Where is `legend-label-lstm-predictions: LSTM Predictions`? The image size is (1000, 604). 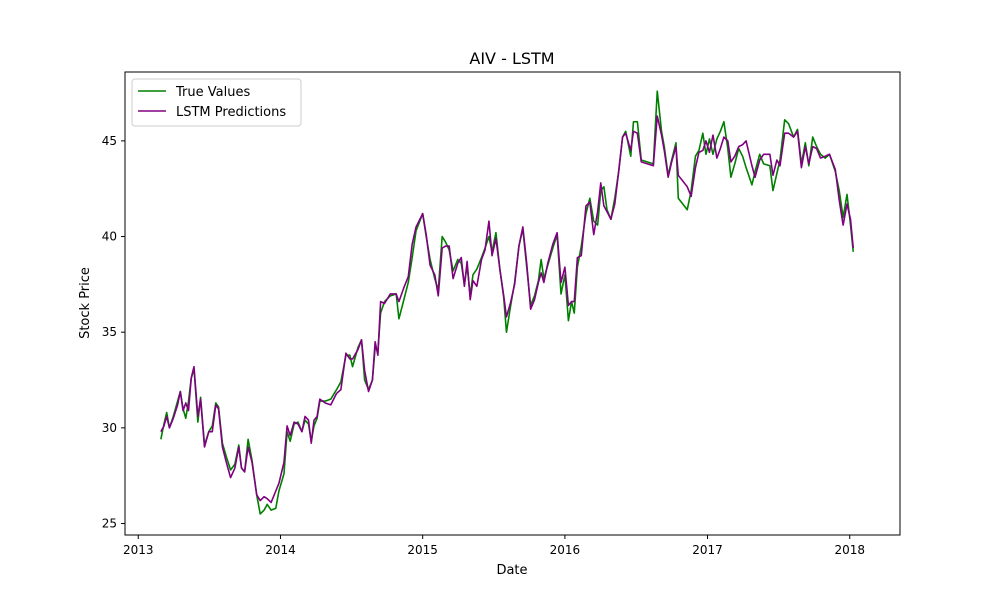
legend-label-lstm-predictions: LSTM Predictions is located at coordinates (231, 112).